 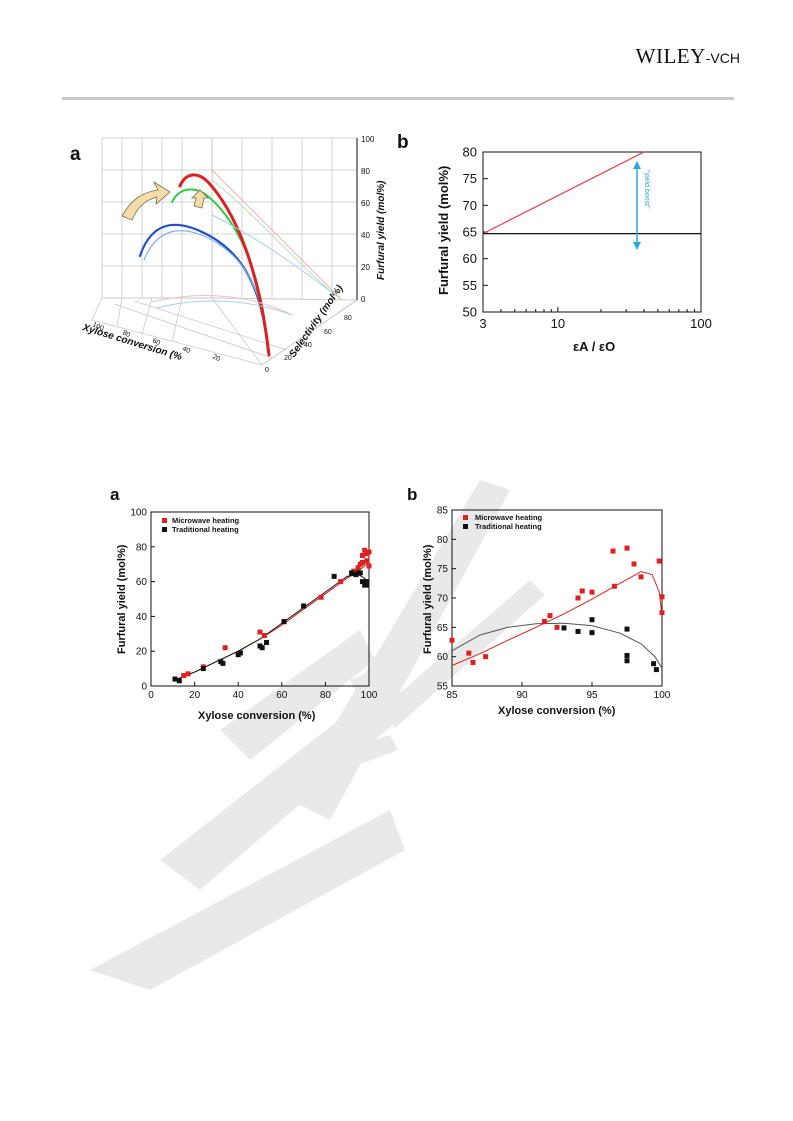 What do you see at coordinates (98, 326) in the screenshot?
I see `x-tick: 100` at bounding box center [98, 326].